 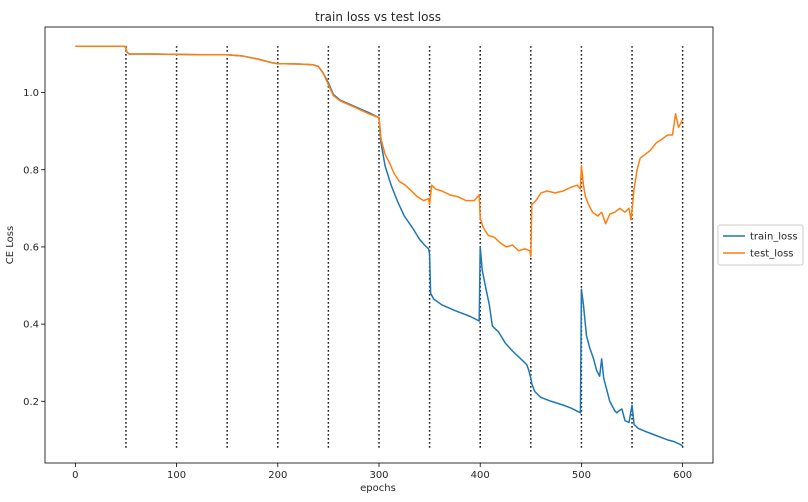 What do you see at coordinates (378, 488) in the screenshot?
I see `x-axis-label: epochs` at bounding box center [378, 488].